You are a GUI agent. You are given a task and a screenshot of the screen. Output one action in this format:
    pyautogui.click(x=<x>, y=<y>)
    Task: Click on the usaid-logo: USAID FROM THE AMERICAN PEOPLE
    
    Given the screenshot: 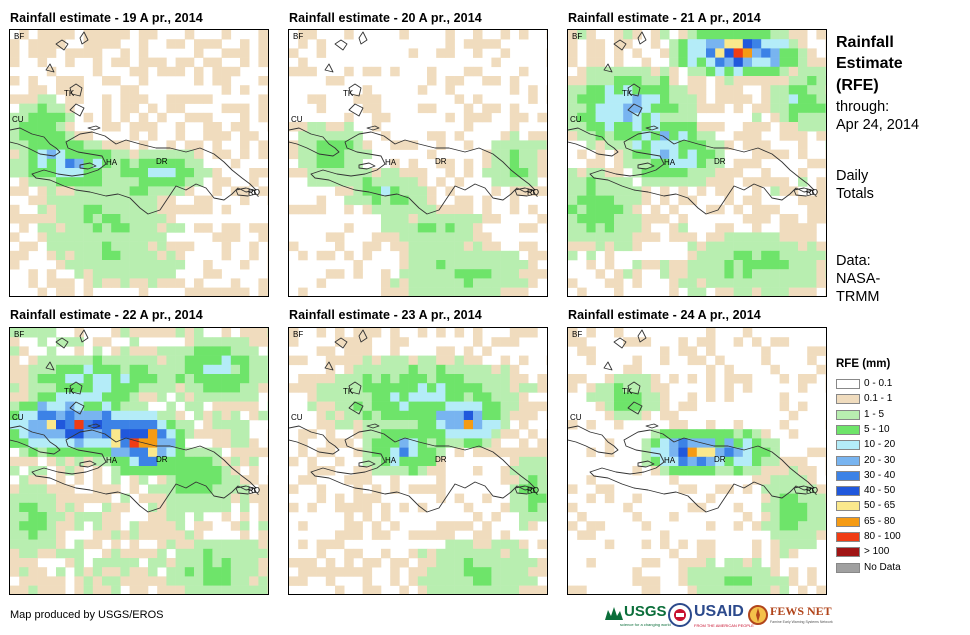 What is the action you would take?
    pyautogui.click(x=711, y=616)
    